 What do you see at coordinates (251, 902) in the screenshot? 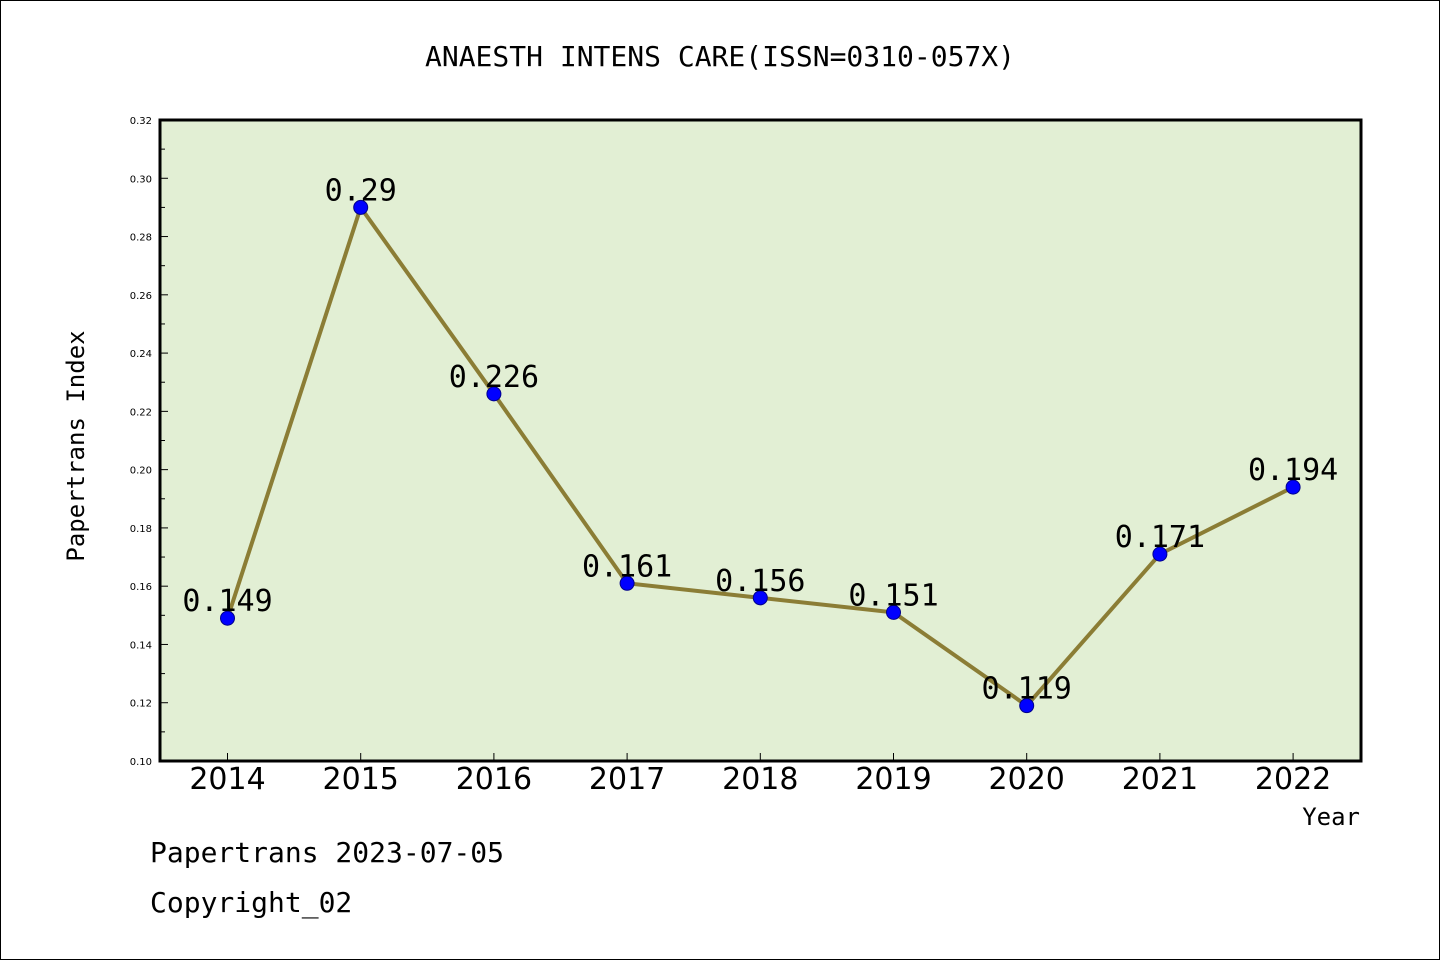
I see `footer-copyright: Copyright_02` at bounding box center [251, 902].